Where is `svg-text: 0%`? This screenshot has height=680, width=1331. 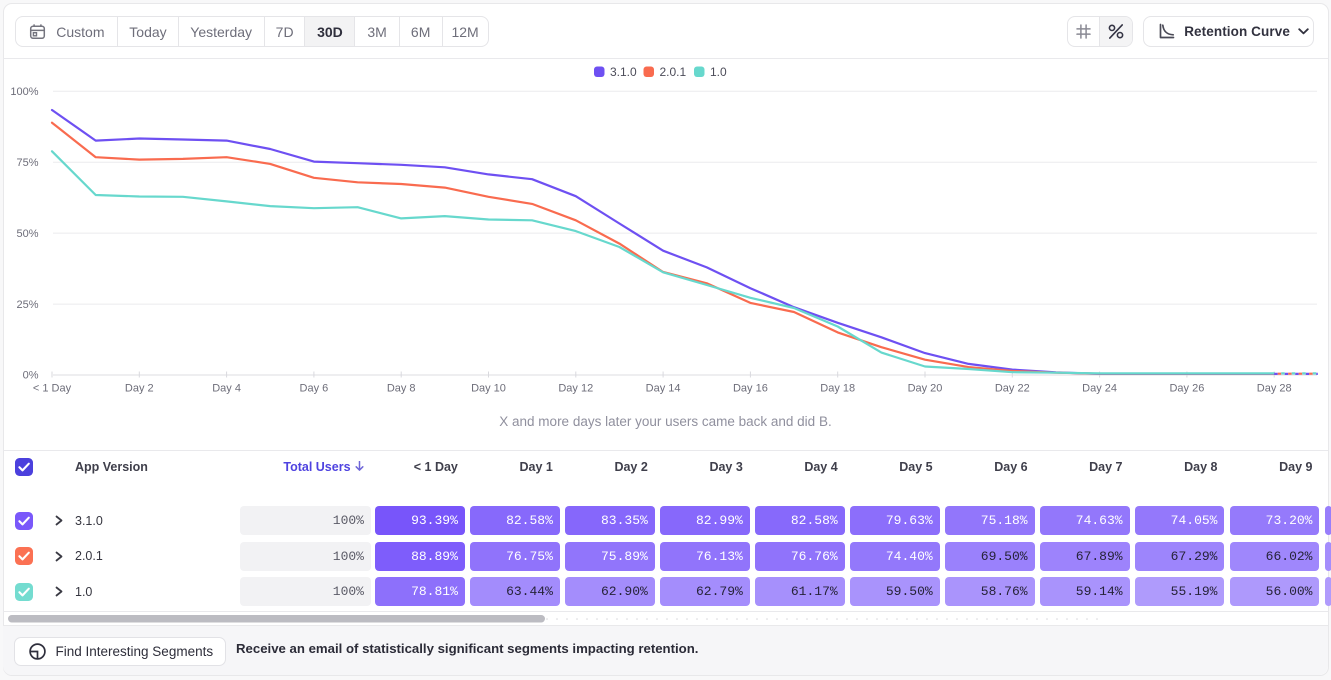 svg-text: 0% is located at coordinates (31, 376).